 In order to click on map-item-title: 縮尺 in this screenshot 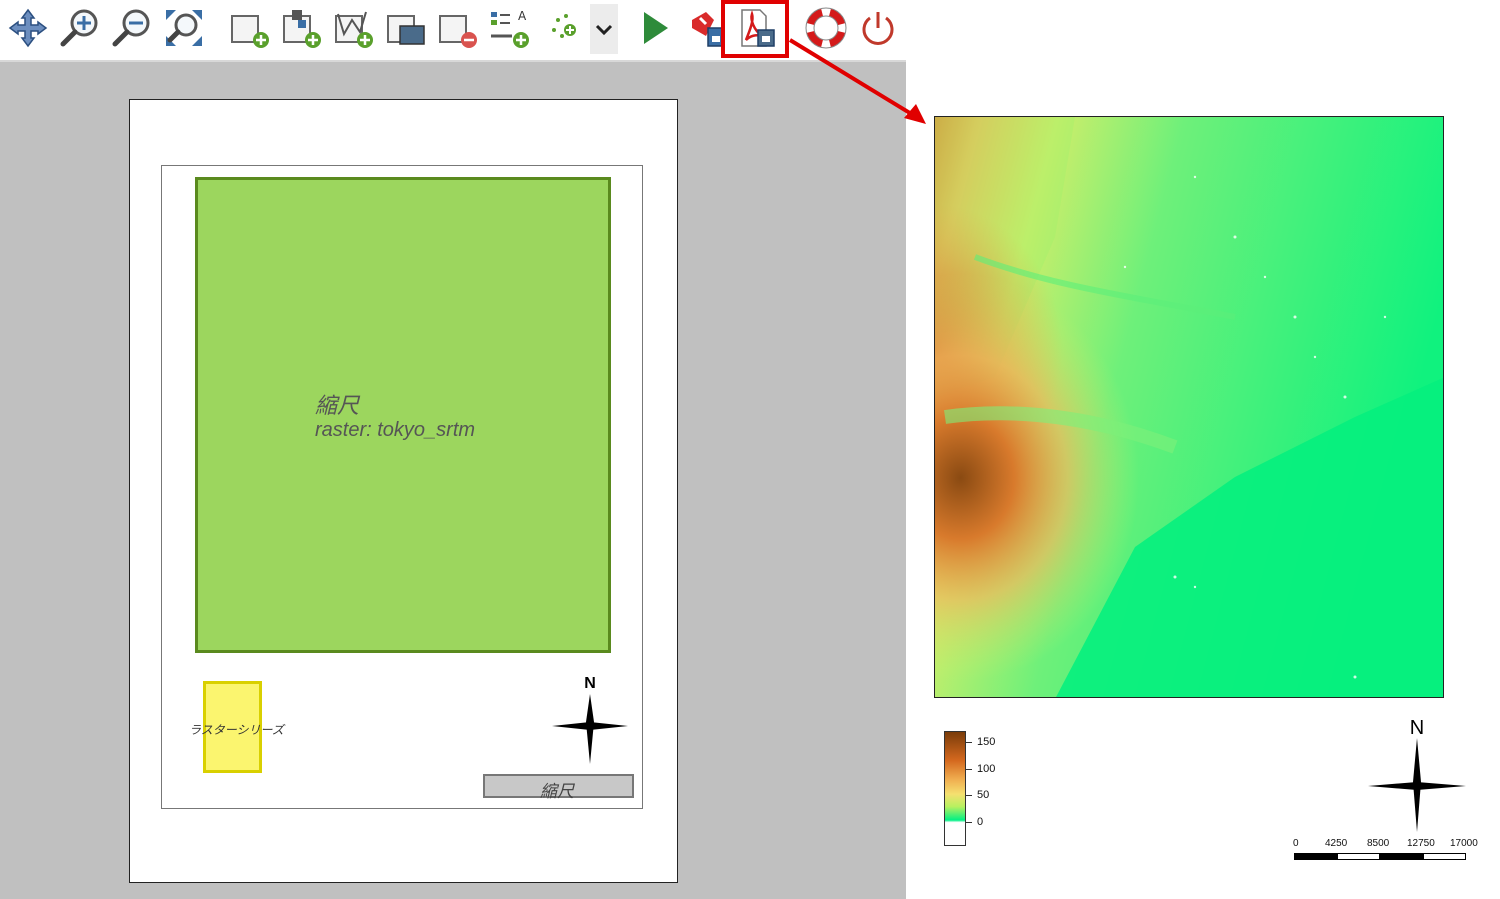, I will do `click(337, 405)`.